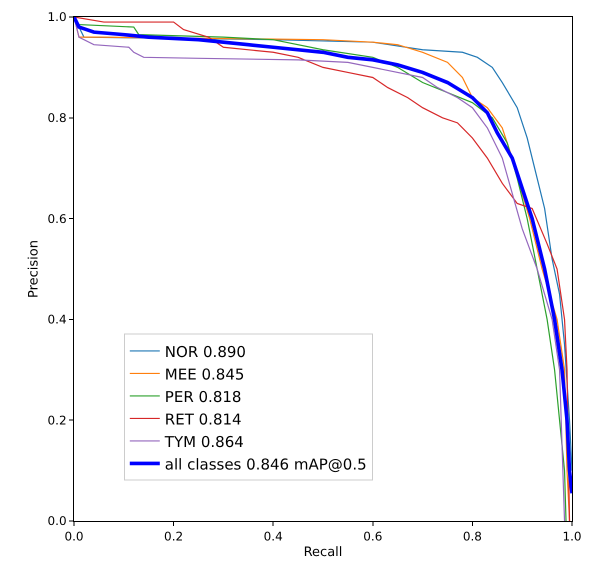 This screenshot has width=592, height=567. What do you see at coordinates (203, 397) in the screenshot?
I see `legend-label: PER 0.818` at bounding box center [203, 397].